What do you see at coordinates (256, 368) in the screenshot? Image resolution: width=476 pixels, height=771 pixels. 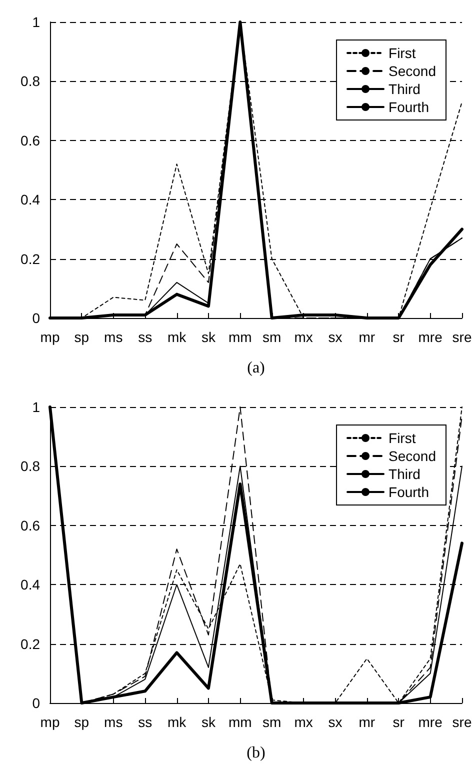 I see `x-axis-title: (a)` at bounding box center [256, 368].